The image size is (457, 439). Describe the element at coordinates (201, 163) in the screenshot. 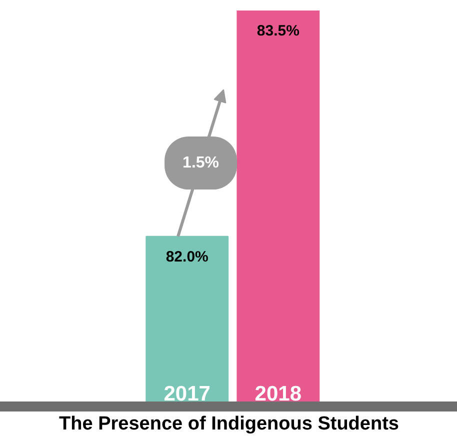

I see `annotation: 1.5%` at that location.